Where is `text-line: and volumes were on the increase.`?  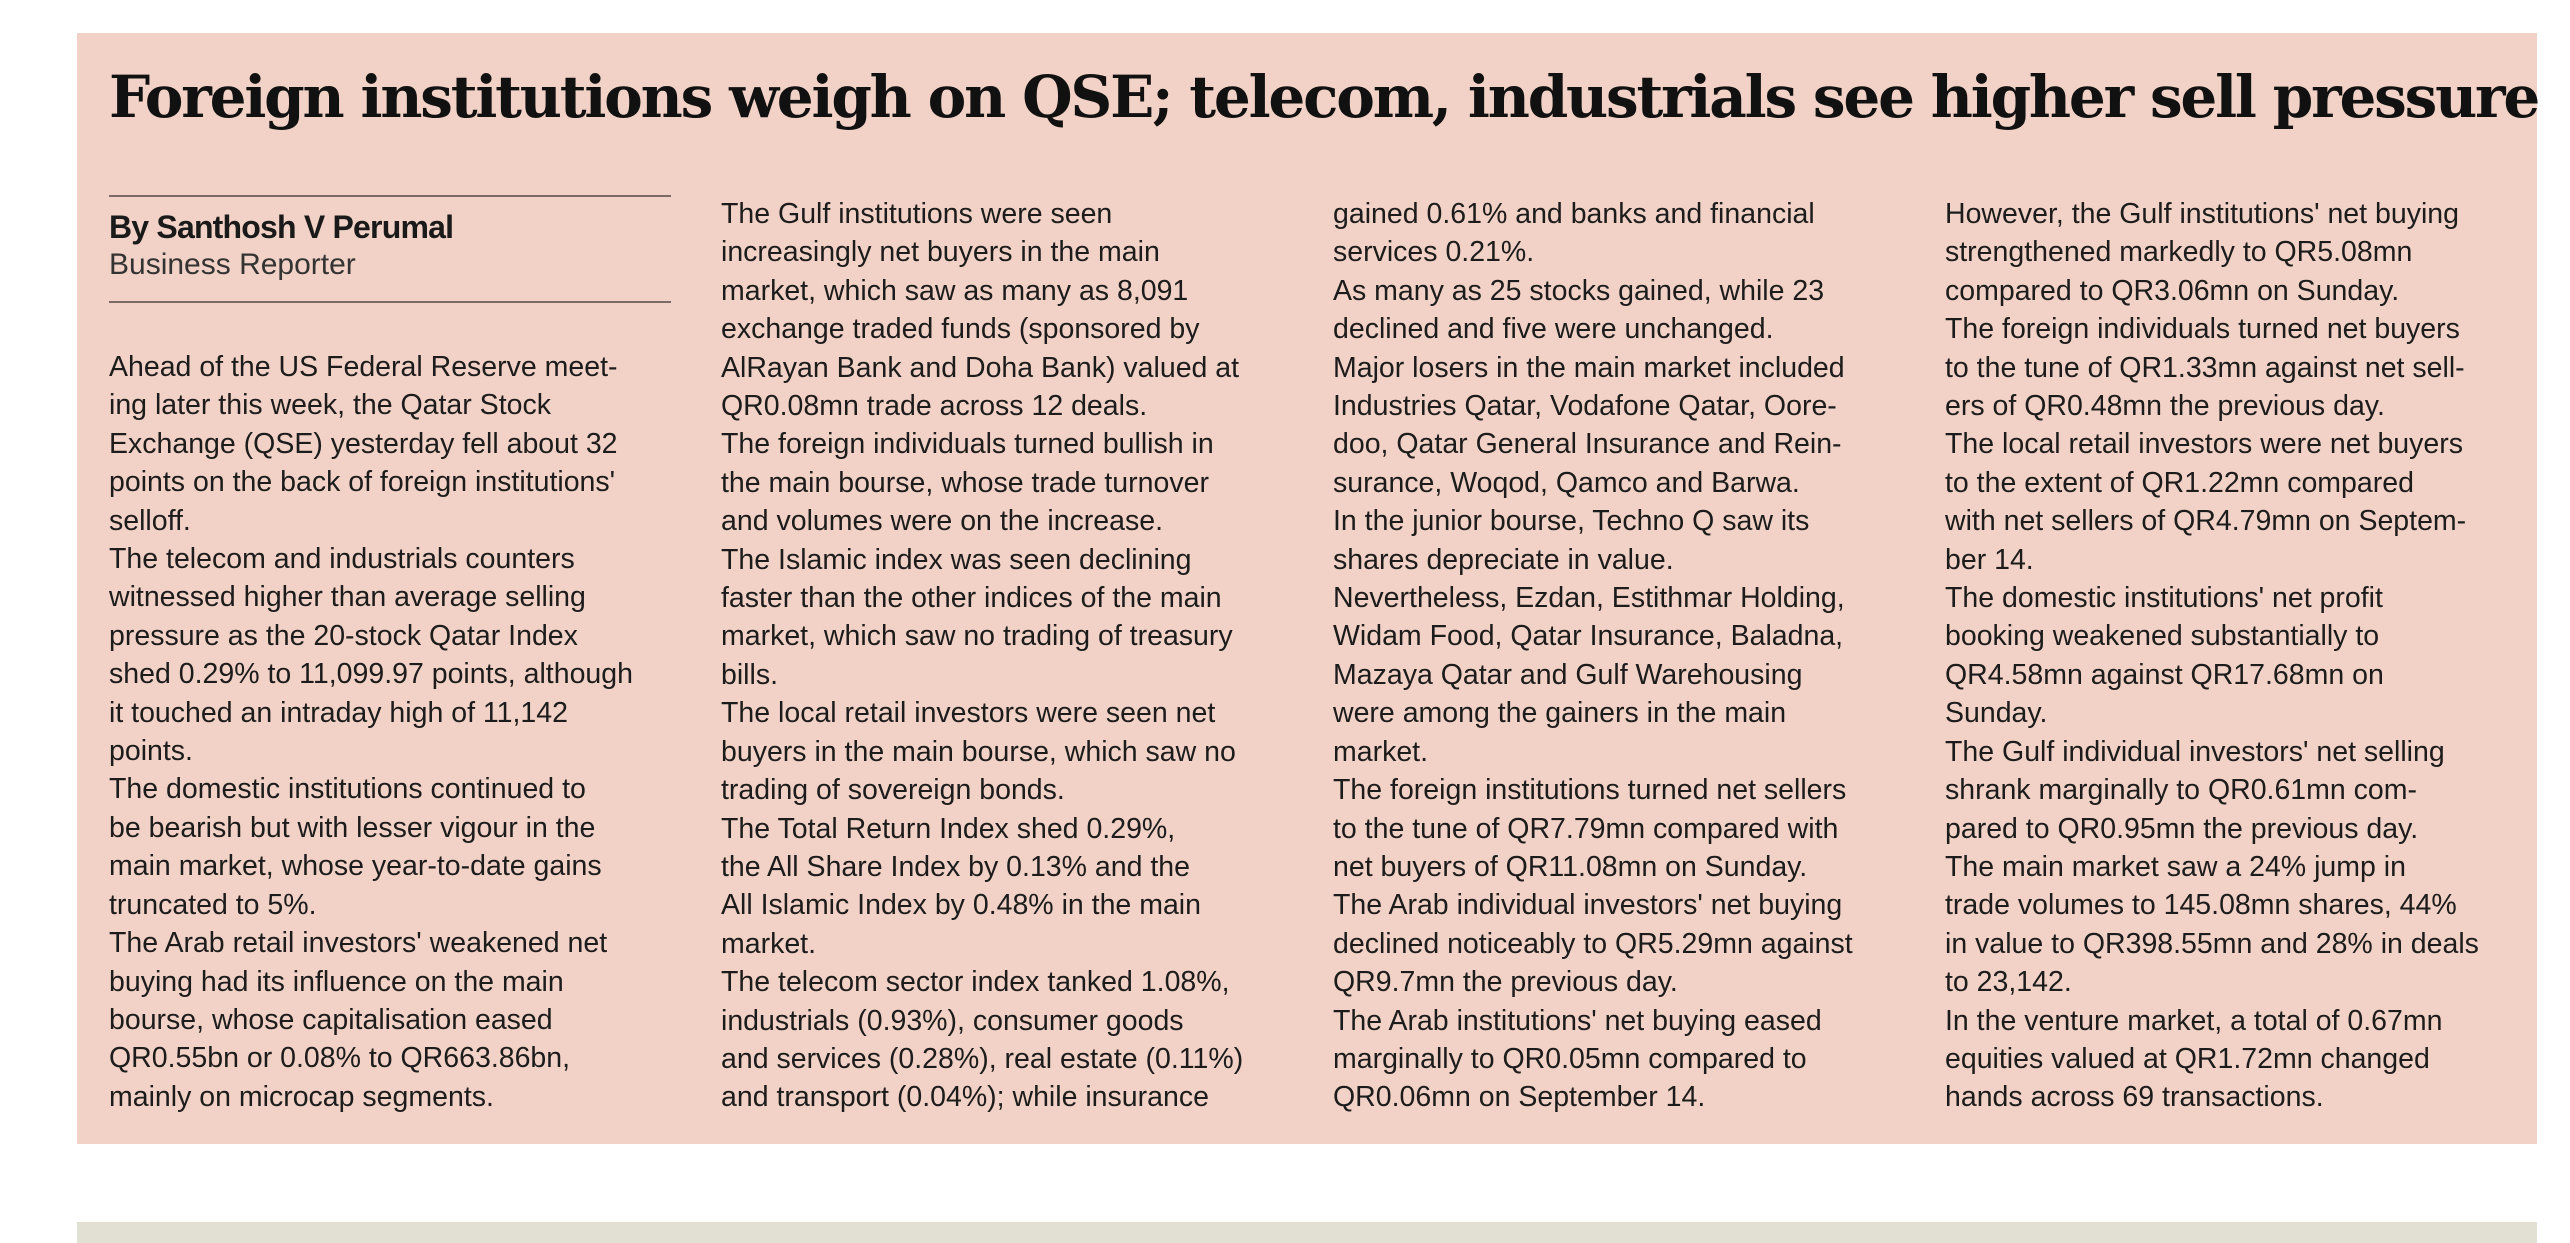
text-line: and volumes were on the increase. is located at coordinates (942, 521).